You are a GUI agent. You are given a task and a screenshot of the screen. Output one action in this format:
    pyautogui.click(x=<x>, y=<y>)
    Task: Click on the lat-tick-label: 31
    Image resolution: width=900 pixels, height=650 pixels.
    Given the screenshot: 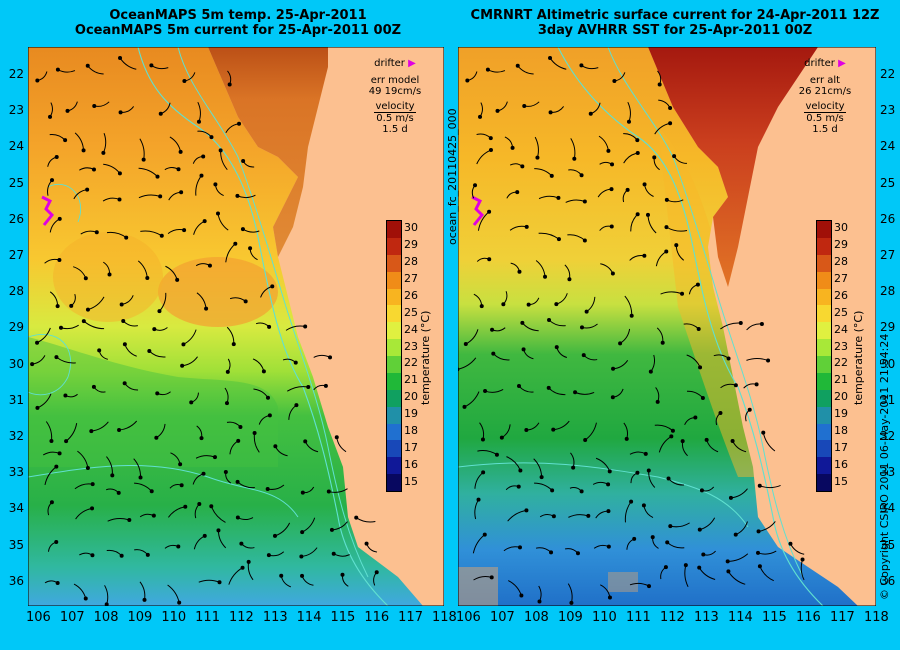 What is the action you would take?
    pyautogui.click(x=888, y=399)
    